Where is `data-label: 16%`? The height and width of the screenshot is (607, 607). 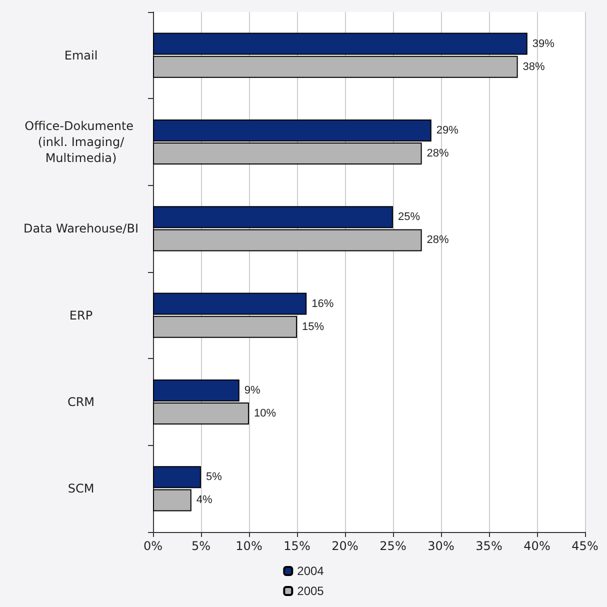
data-label: 16% is located at coordinates (323, 304).